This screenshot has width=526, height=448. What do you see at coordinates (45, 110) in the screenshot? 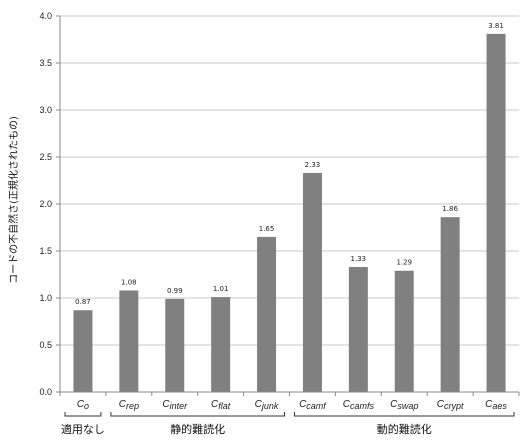
I see `y-tick-label: 3.0` at bounding box center [45, 110].